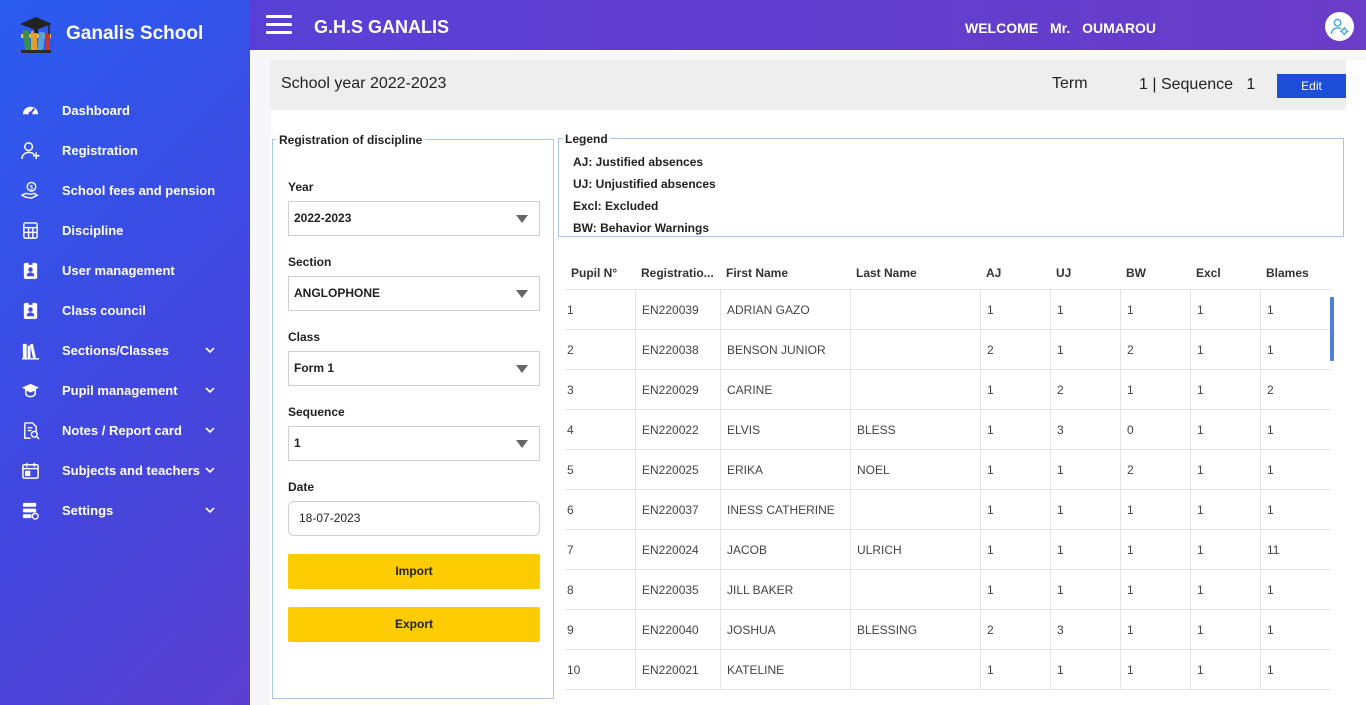 The height and width of the screenshot is (705, 1366). I want to click on registration-cell: EN220037, so click(677, 510).